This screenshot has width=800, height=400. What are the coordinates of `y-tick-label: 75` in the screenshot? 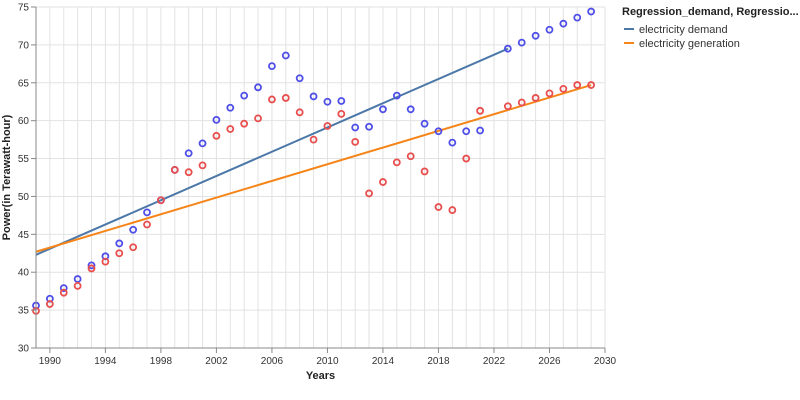 It's located at (24, 8).